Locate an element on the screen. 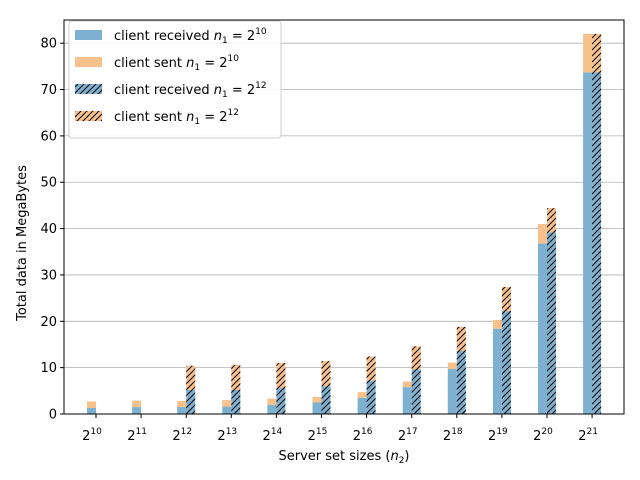  y-tick-label: 80 is located at coordinates (48, 44).